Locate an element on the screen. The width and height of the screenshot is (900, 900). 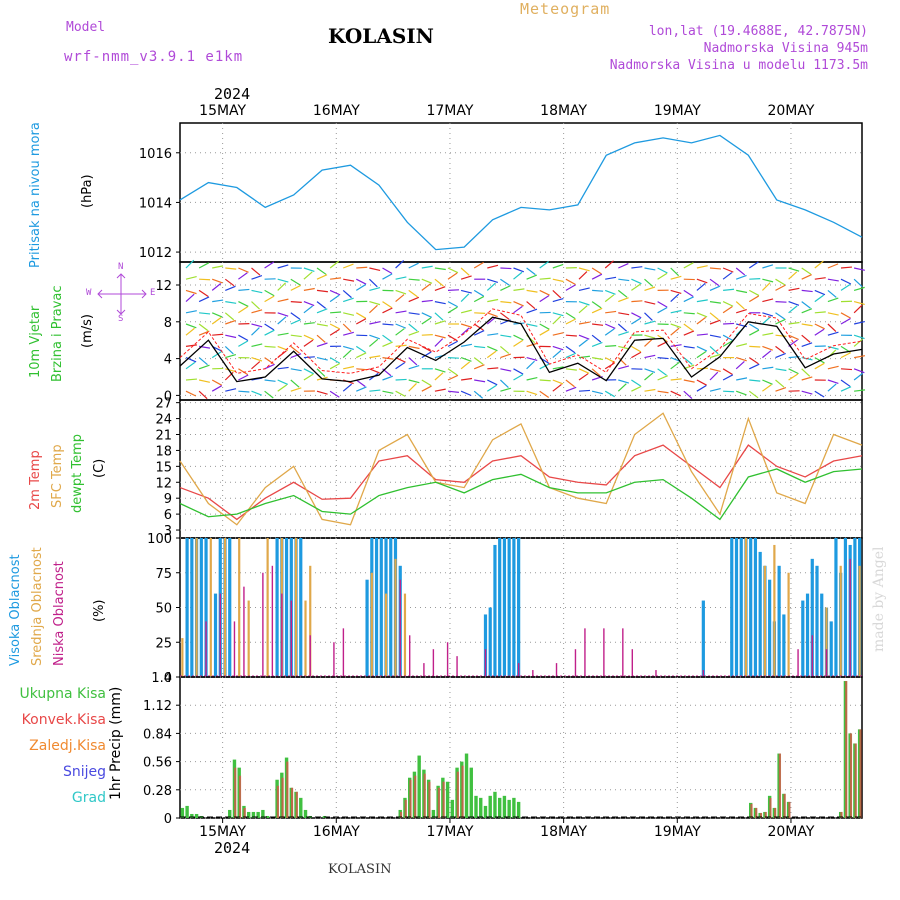
y-tick-label: 25 is located at coordinates (163, 643).